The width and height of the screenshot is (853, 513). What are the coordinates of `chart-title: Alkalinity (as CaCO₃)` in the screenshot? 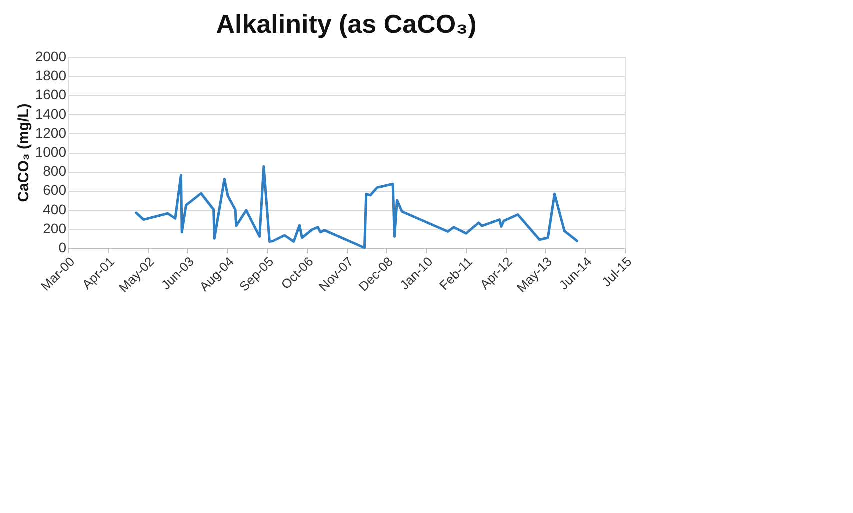 It's located at (346, 24).